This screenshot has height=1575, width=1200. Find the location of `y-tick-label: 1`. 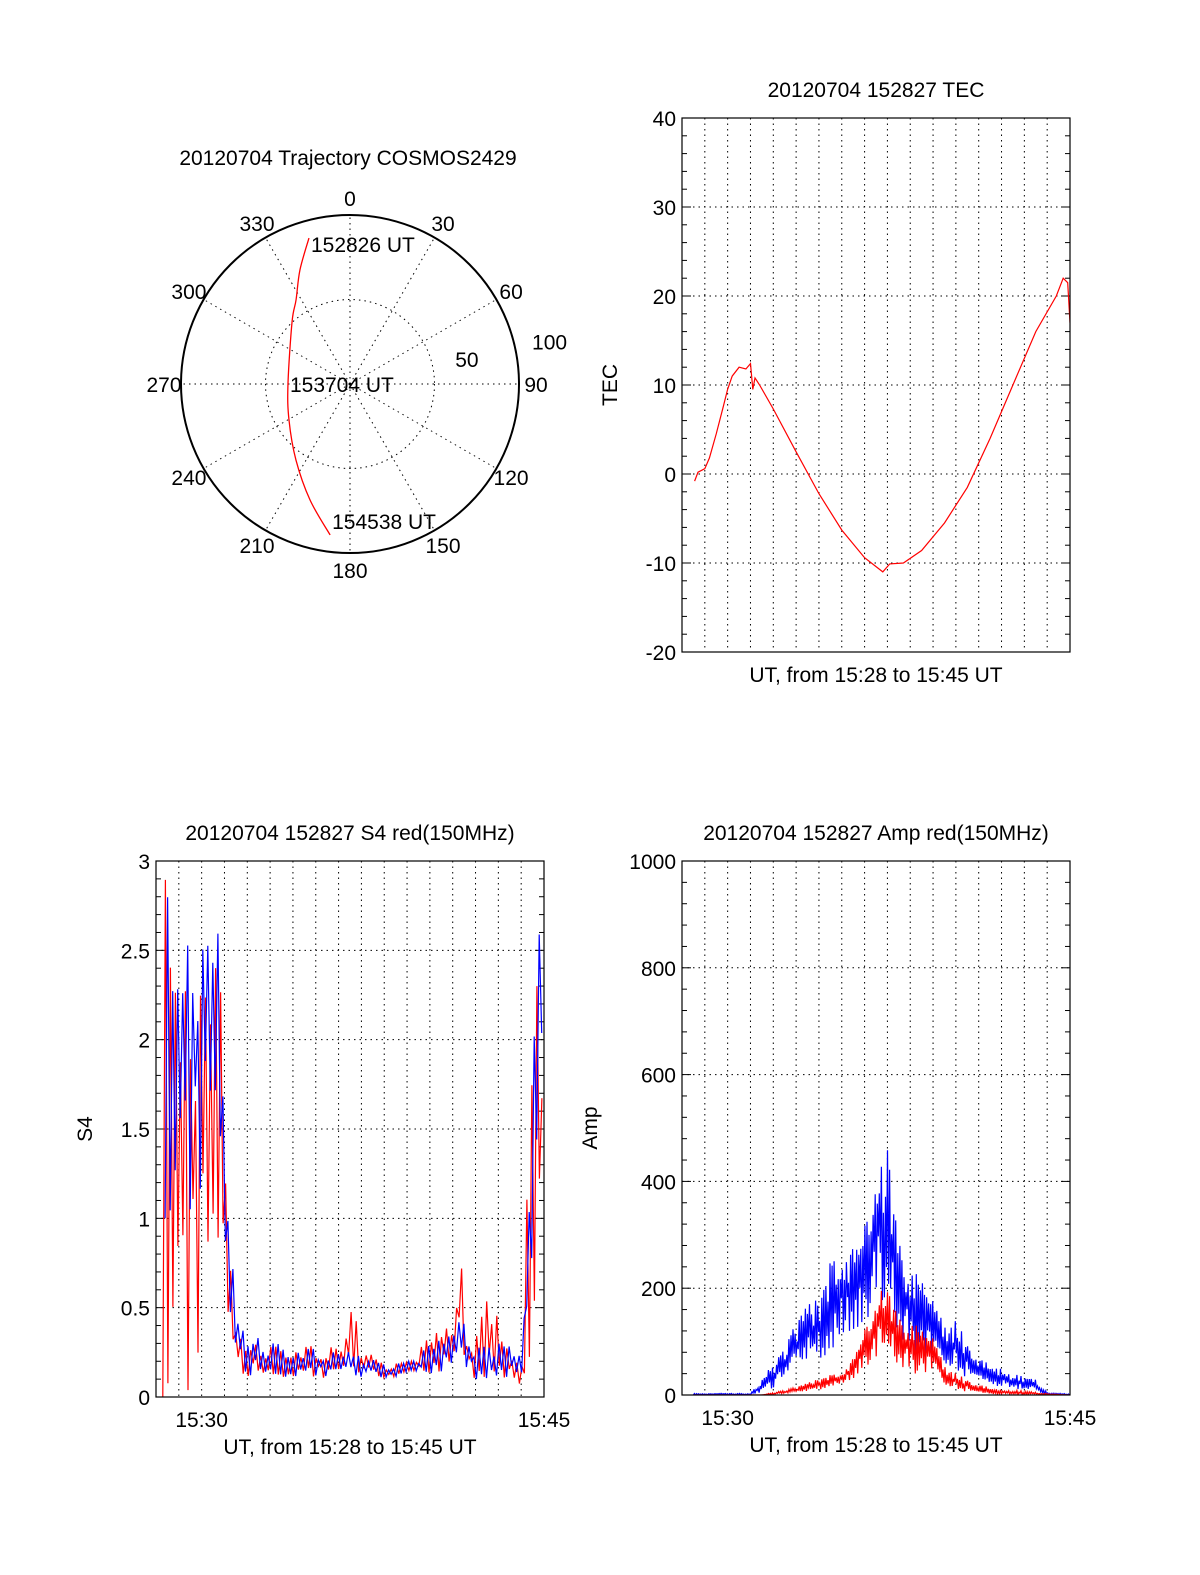

y-tick-label: 1 is located at coordinates (144, 1219).